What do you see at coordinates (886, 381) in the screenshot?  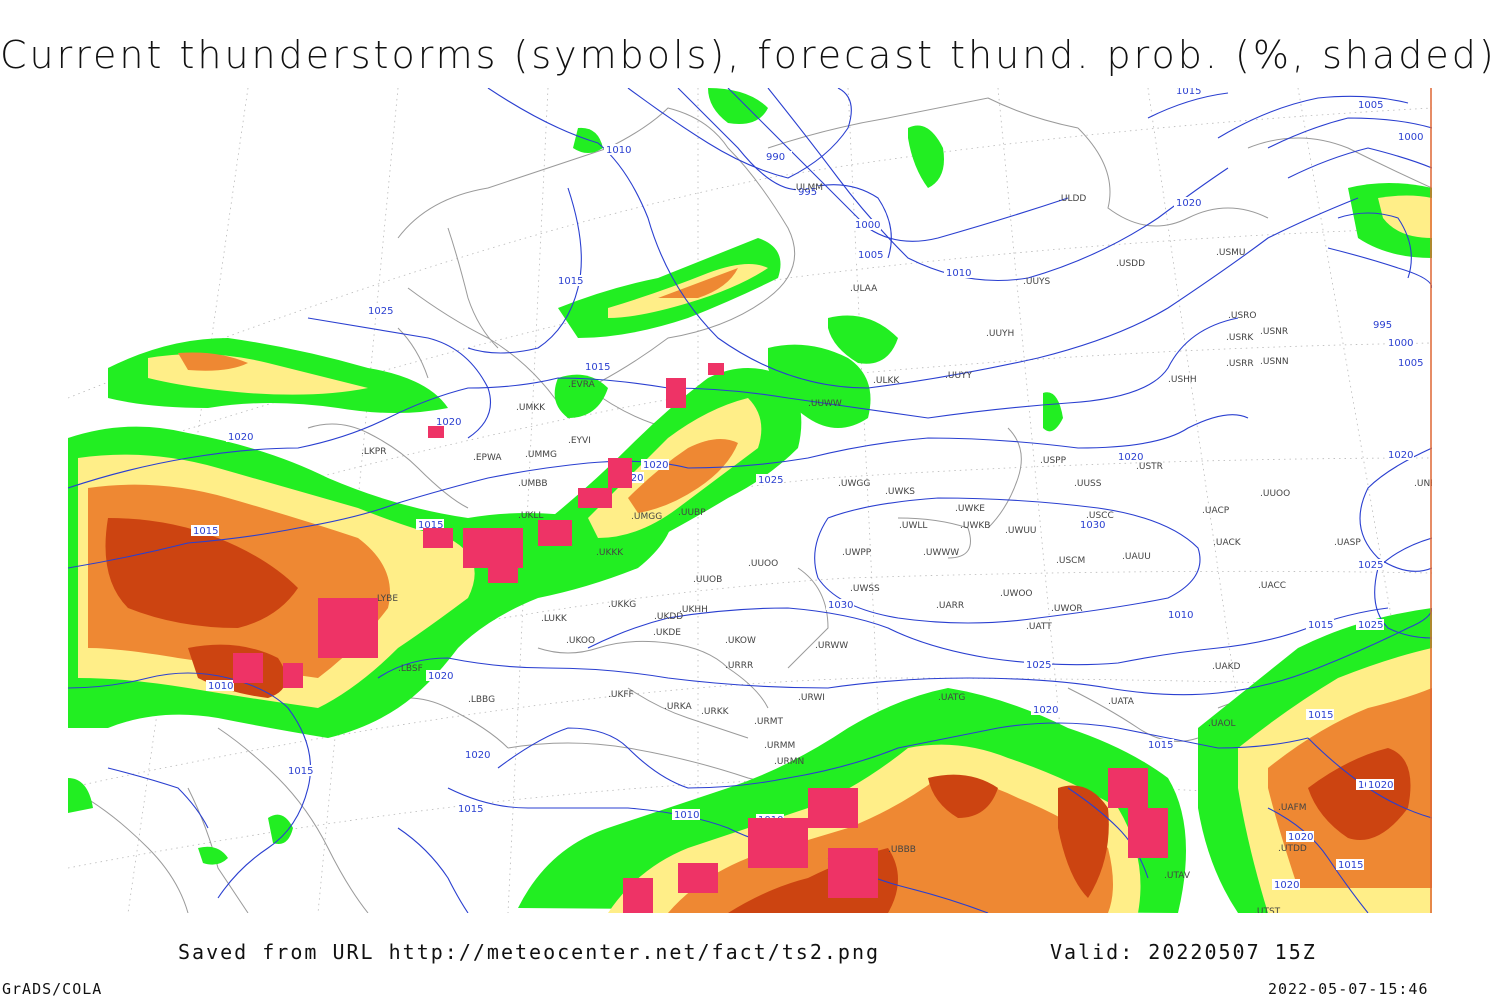 I see `station-label: .ULKK` at bounding box center [886, 381].